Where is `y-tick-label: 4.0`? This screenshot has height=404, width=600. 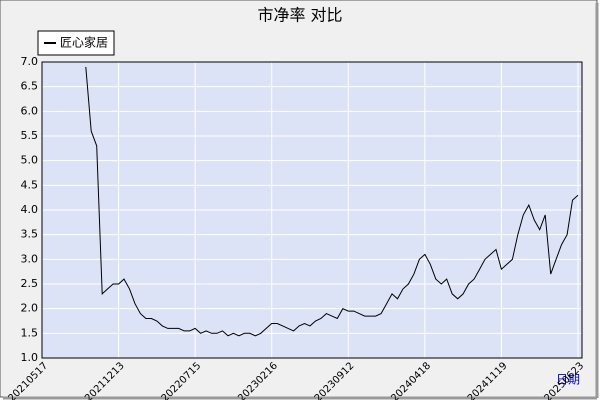 y-tick-label: 4.0 is located at coordinates (30, 209).